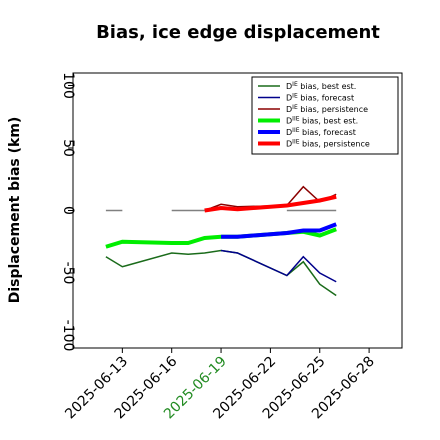 This screenshot has width=440, height=440. I want to click on chart-title: Bias, ice edge displacement, so click(238, 32).